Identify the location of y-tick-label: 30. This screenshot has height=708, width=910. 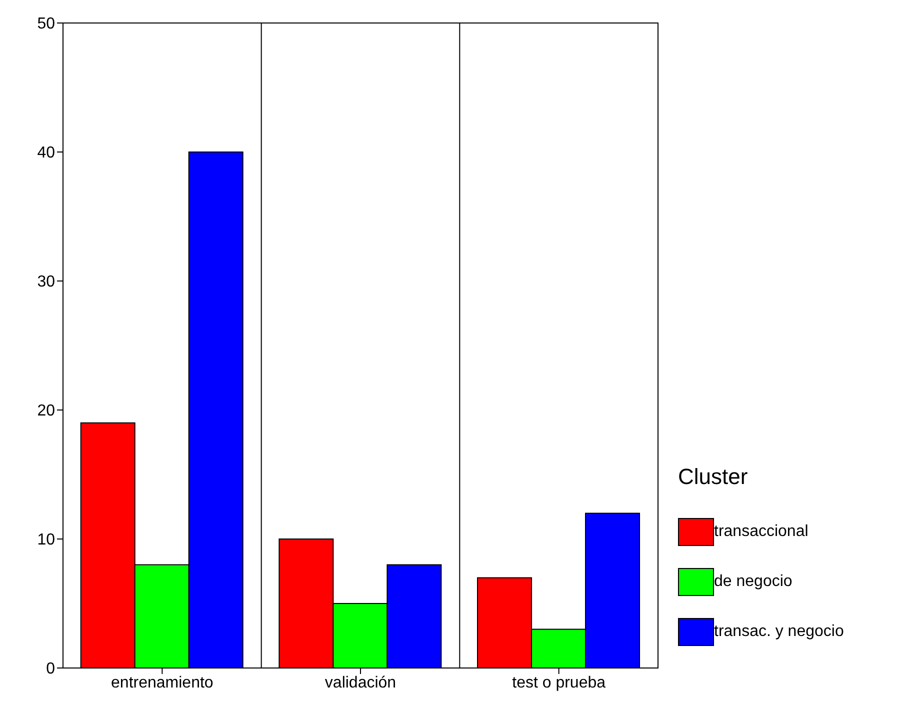
(46, 282).